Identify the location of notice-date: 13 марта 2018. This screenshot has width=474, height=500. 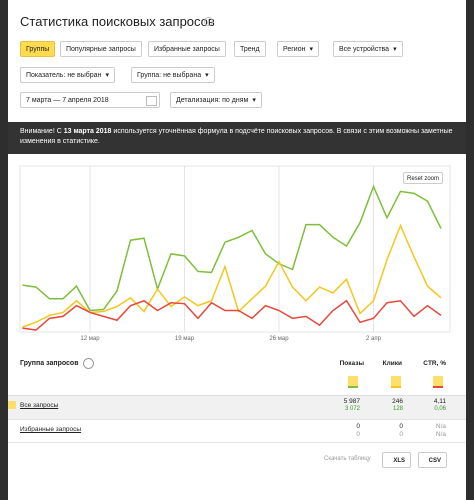
(87, 131).